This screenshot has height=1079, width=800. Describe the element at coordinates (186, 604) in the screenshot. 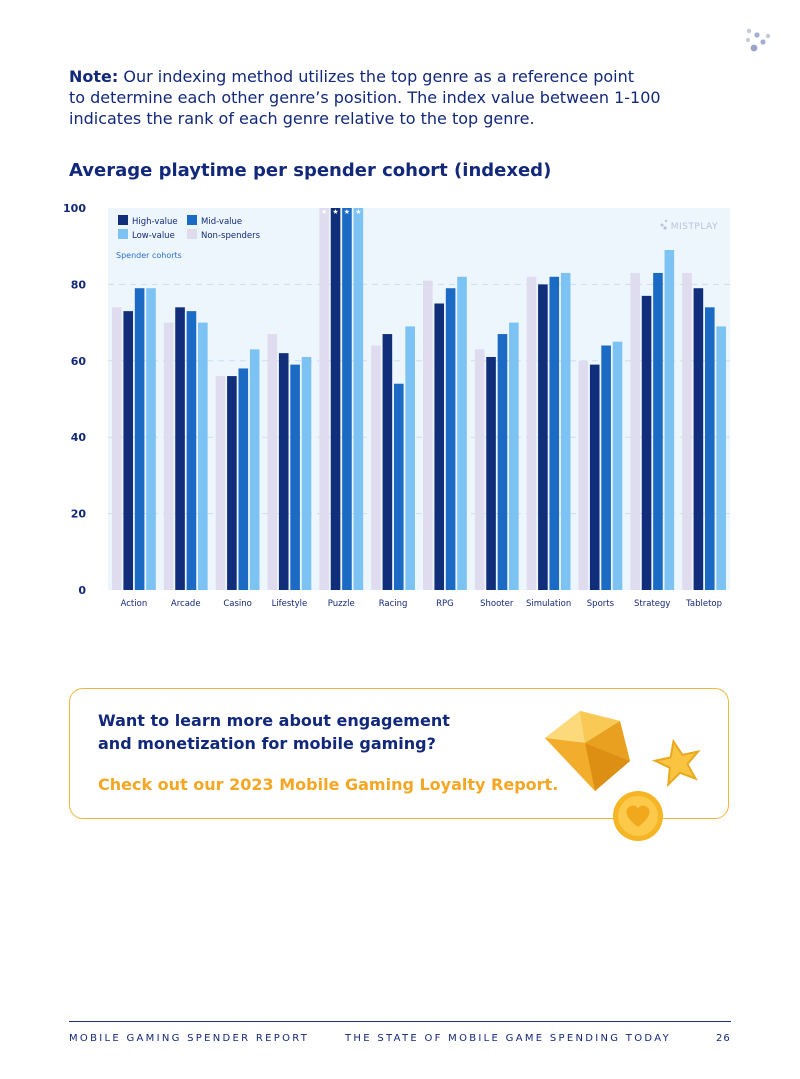

I see `x-tick-label: Arcade` at that location.